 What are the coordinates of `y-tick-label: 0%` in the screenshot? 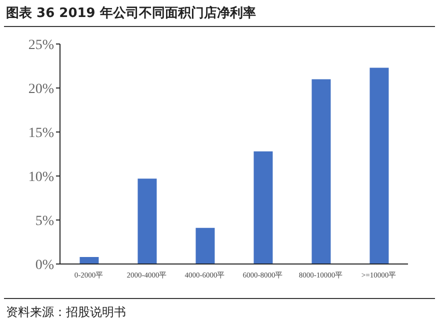 It's located at (44, 265).